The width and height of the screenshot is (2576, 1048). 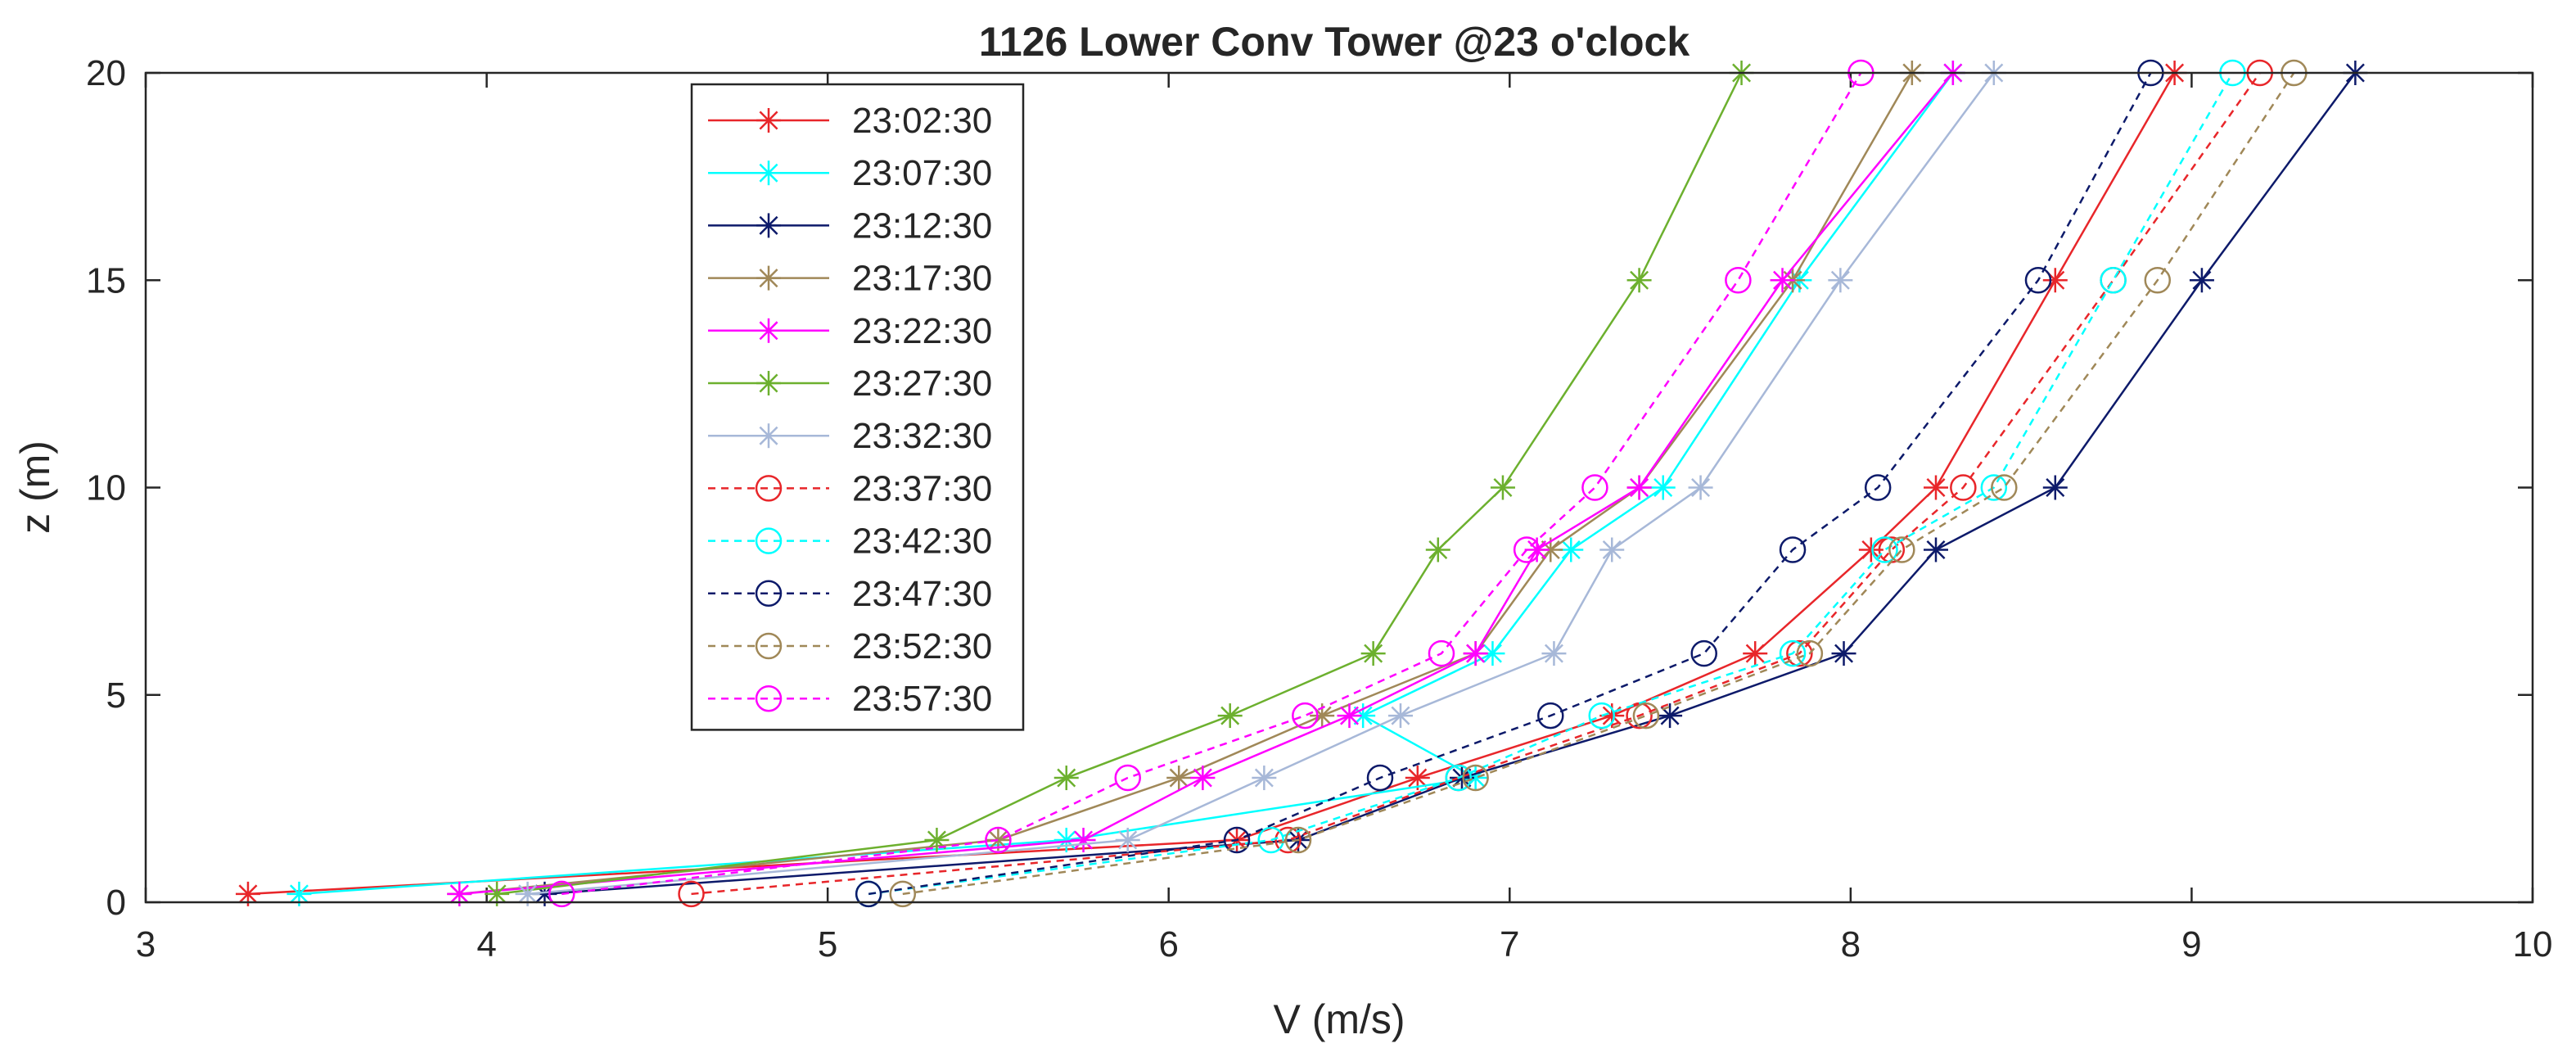 What do you see at coordinates (769, 594) in the screenshot?
I see `marker-circle-legend` at bounding box center [769, 594].